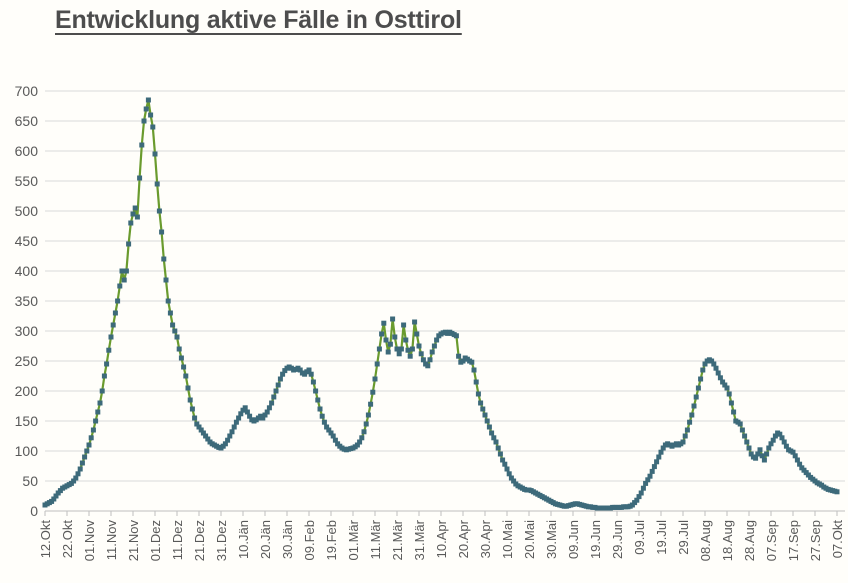  What do you see at coordinates (353, 539) in the screenshot?
I see `x-tick-label: 01.Mär` at bounding box center [353, 539].